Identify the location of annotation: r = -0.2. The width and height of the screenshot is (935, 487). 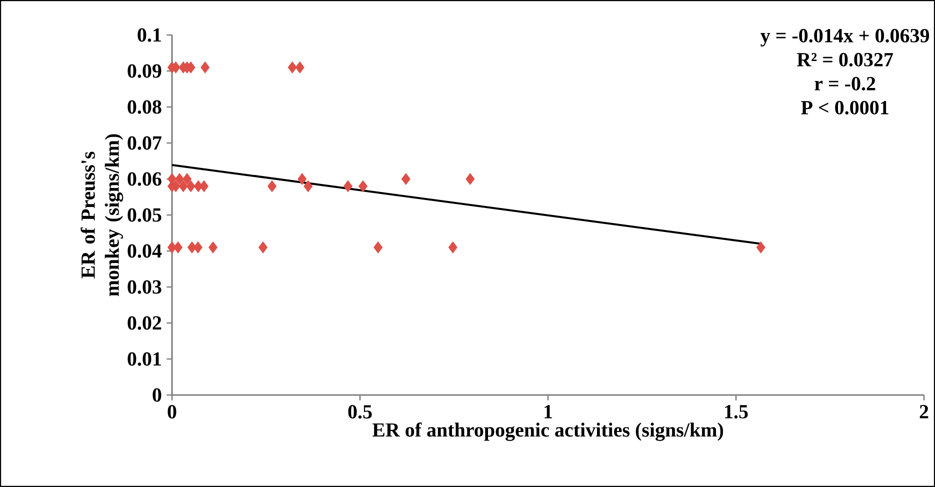
(845, 83).